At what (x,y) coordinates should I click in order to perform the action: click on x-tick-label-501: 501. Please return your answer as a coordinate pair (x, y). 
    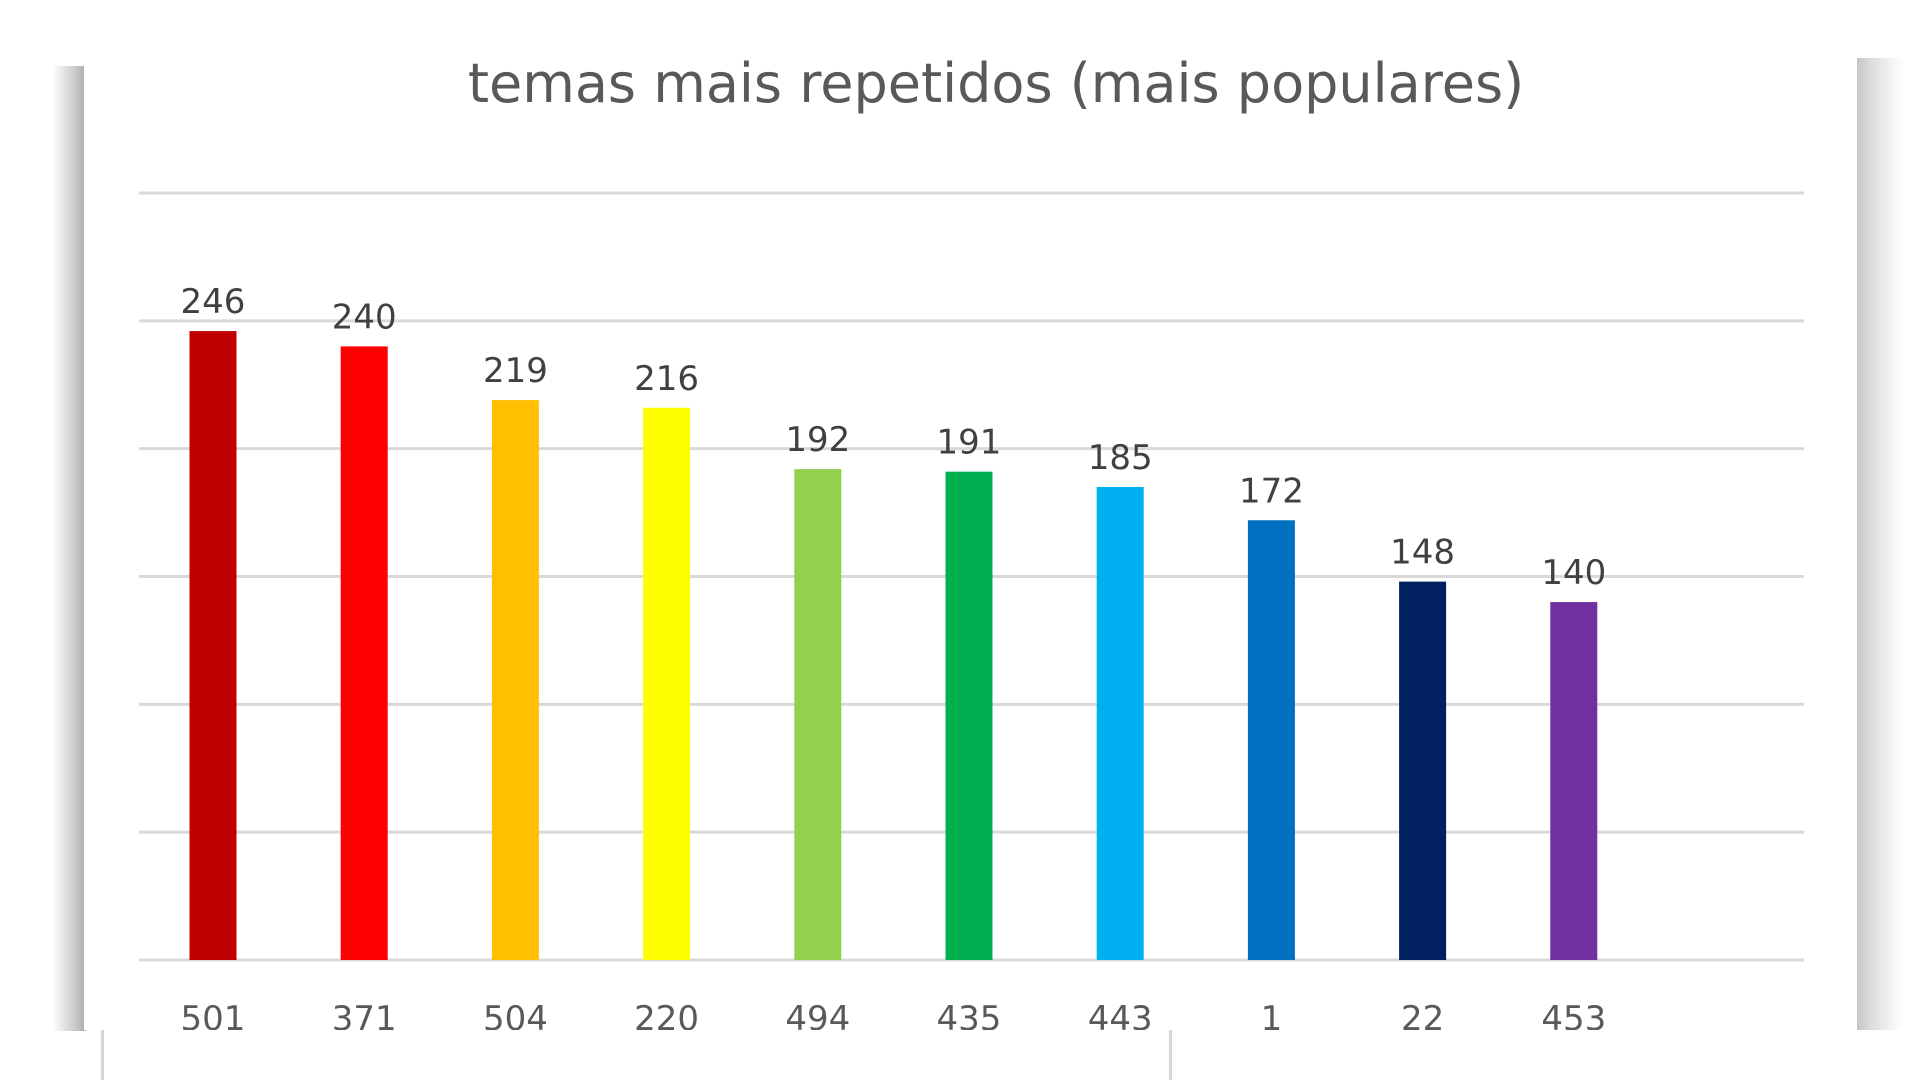
    Looking at the image, I should click on (213, 1014).